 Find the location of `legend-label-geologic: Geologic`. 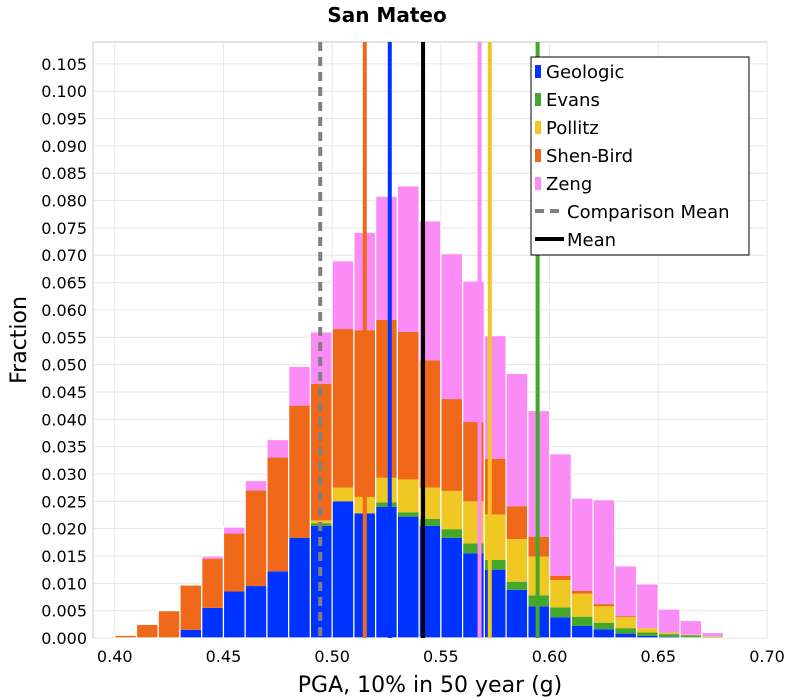

legend-label-geologic: Geologic is located at coordinates (585, 72).